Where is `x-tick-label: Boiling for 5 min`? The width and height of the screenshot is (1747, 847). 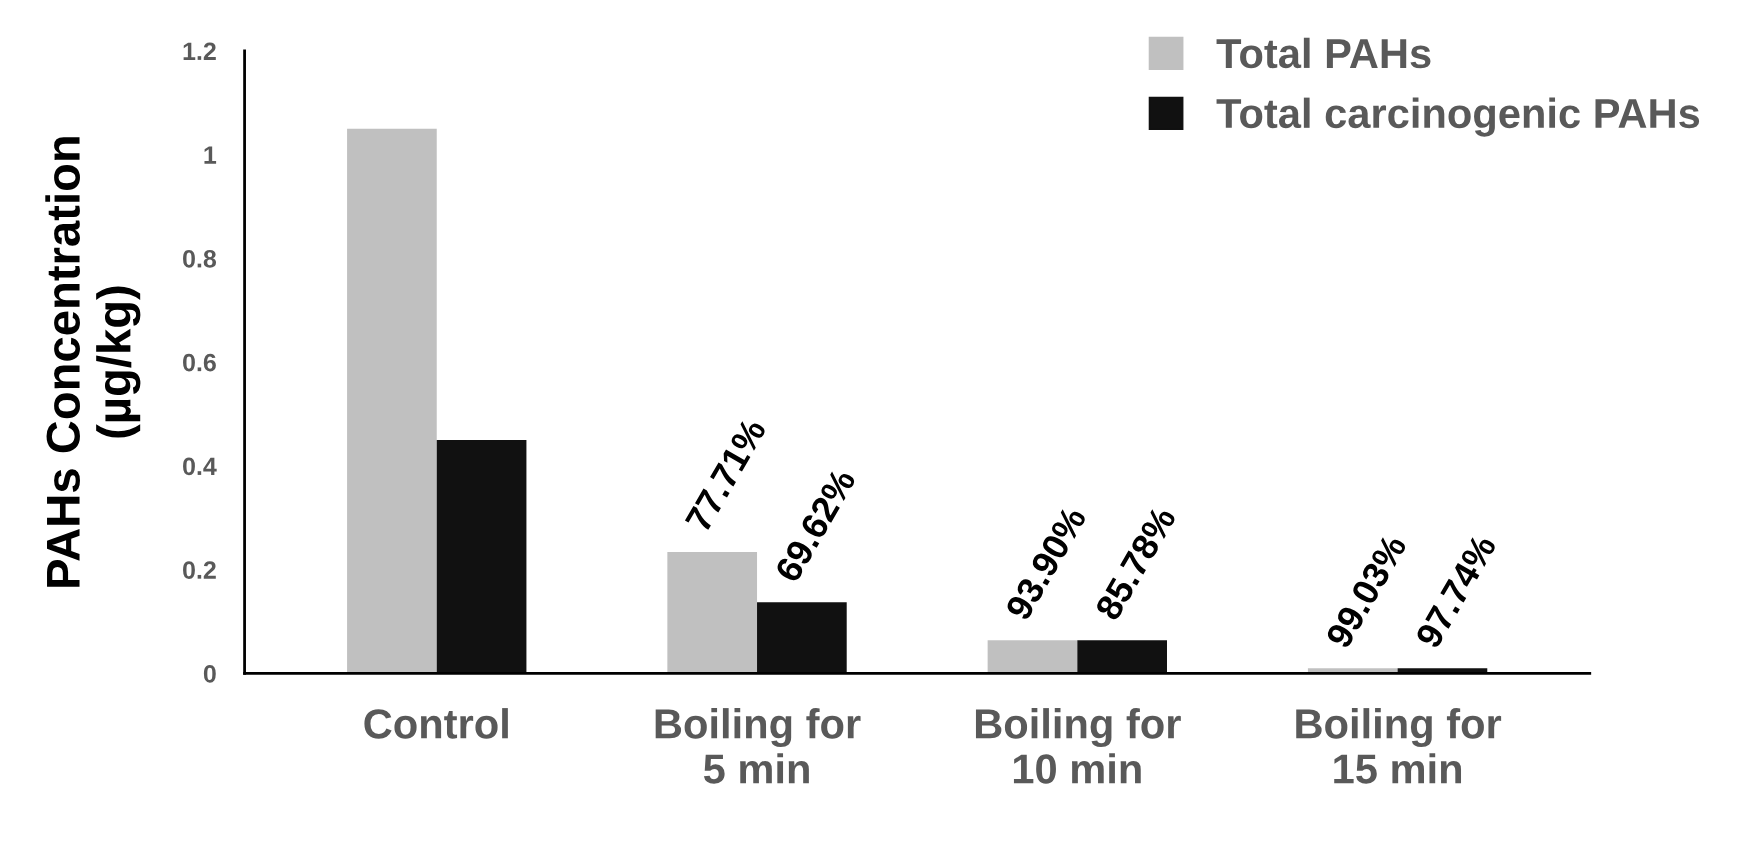
x-tick-label: Boiling for 5 min is located at coordinates (758, 746).